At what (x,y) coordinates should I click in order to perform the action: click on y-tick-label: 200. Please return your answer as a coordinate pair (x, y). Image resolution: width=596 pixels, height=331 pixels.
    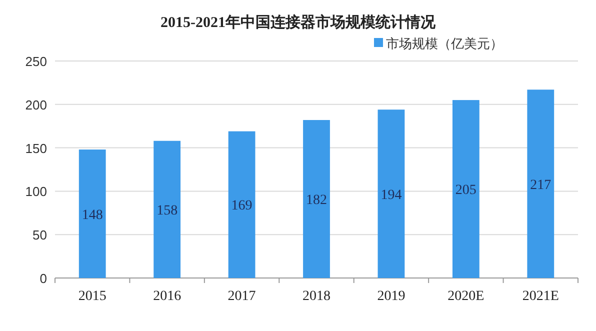
    Looking at the image, I should click on (36, 104).